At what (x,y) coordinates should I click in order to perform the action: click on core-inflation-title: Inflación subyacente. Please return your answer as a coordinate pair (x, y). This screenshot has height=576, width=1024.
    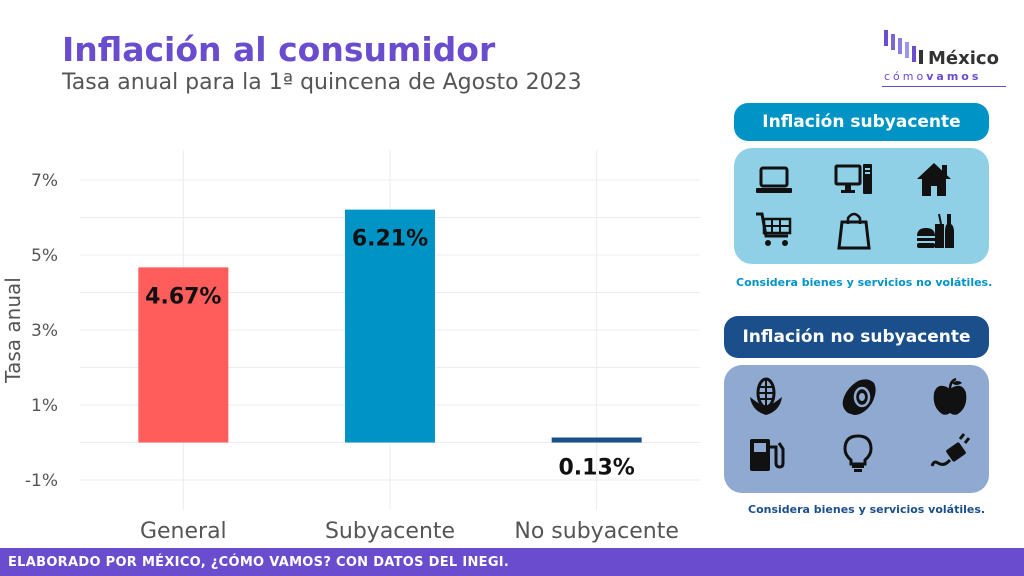
    Looking at the image, I should click on (861, 122).